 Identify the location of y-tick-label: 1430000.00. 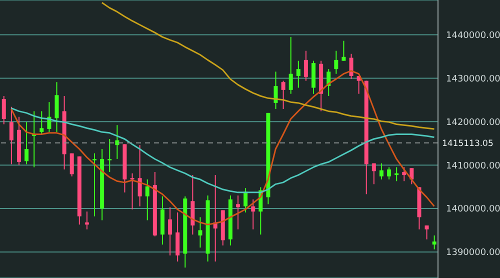
(473, 79).